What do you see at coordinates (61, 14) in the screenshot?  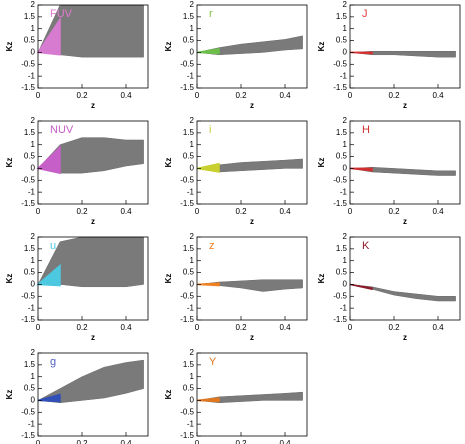 I see `panel-title: FUV` at bounding box center [61, 14].